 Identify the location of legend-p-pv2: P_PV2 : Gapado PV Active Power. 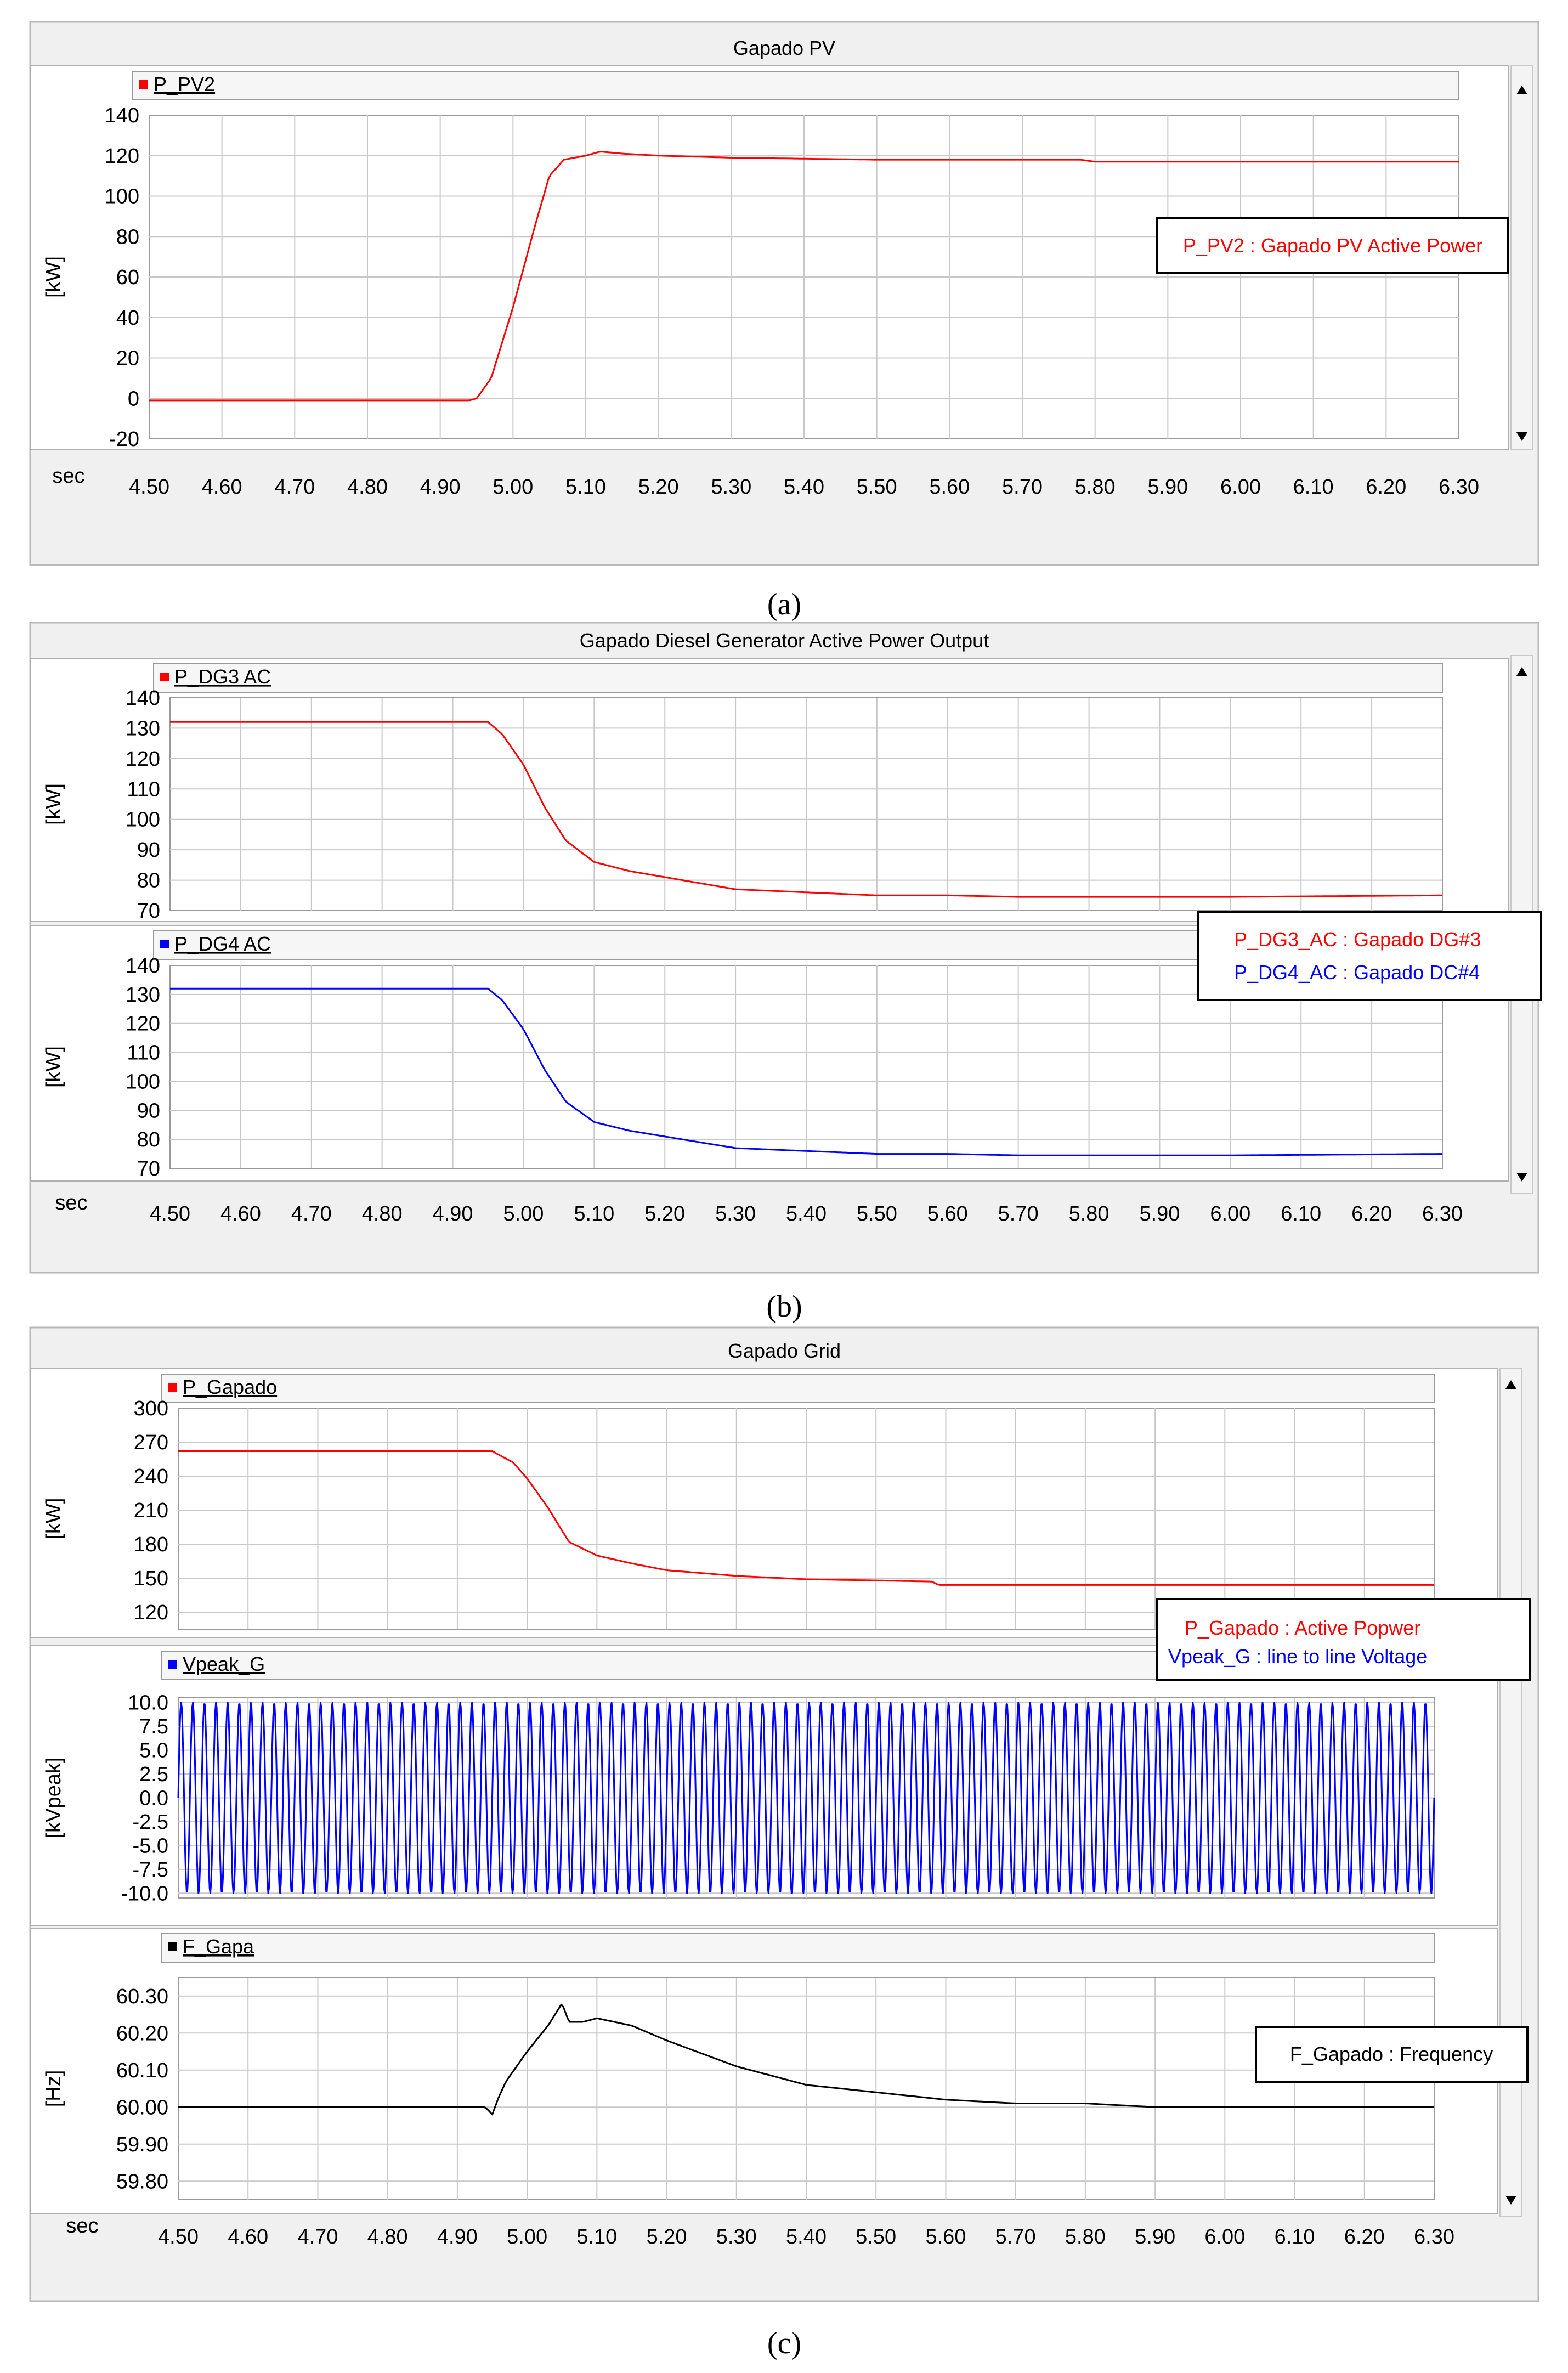
(1332, 245).